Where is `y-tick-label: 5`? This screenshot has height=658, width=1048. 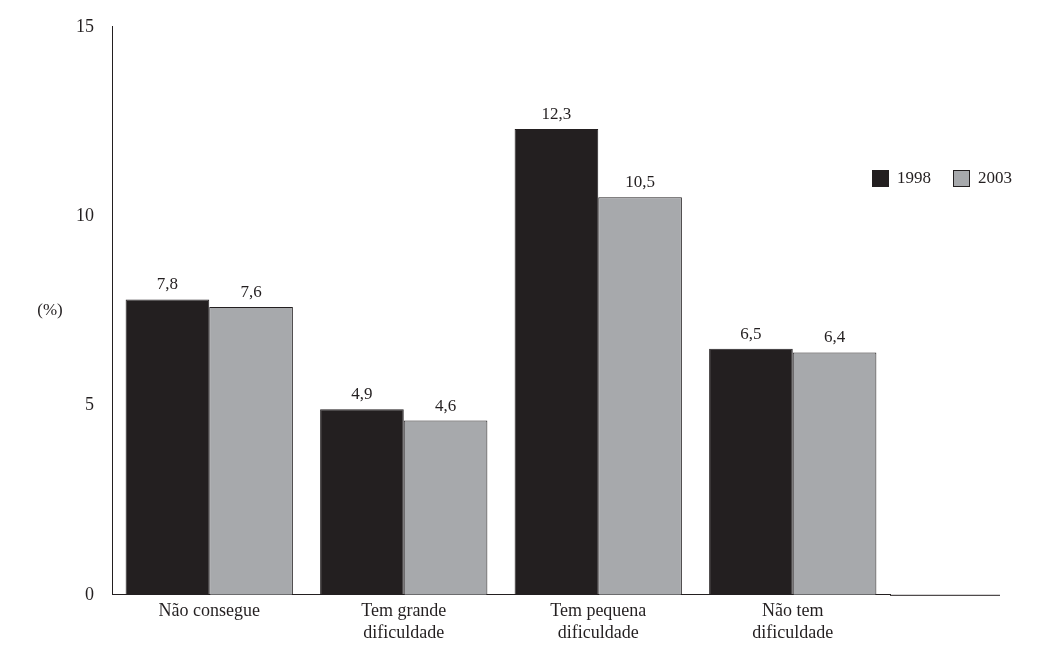 y-tick-label: 5 is located at coordinates (89, 404).